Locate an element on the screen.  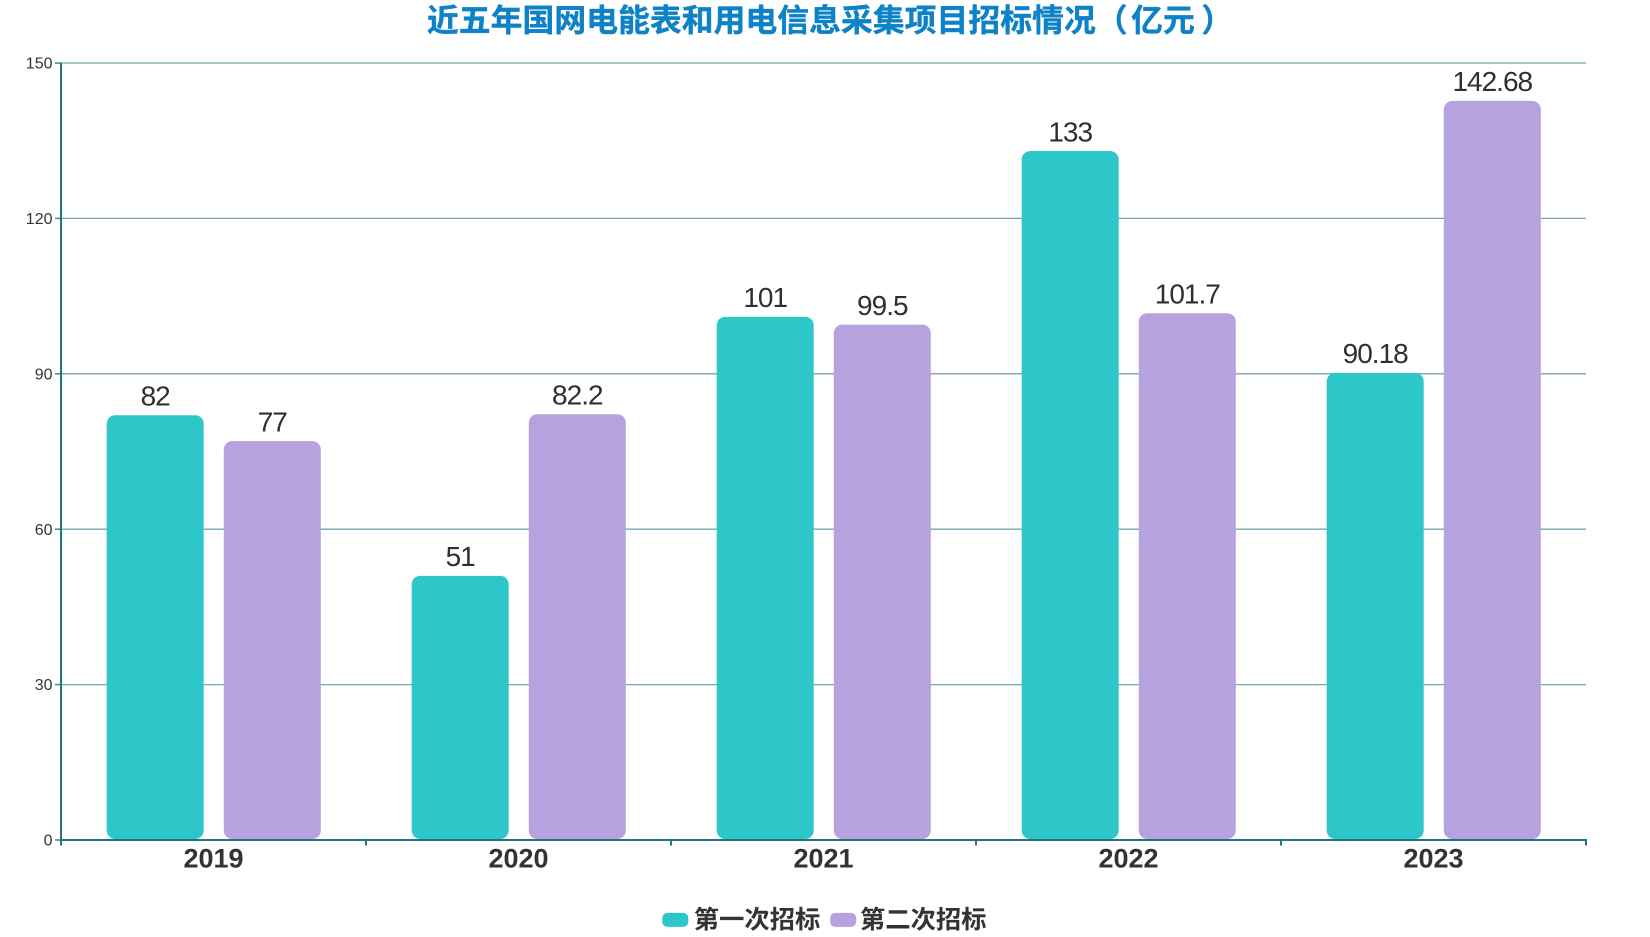
svg-text: 150 is located at coordinates (39, 64).